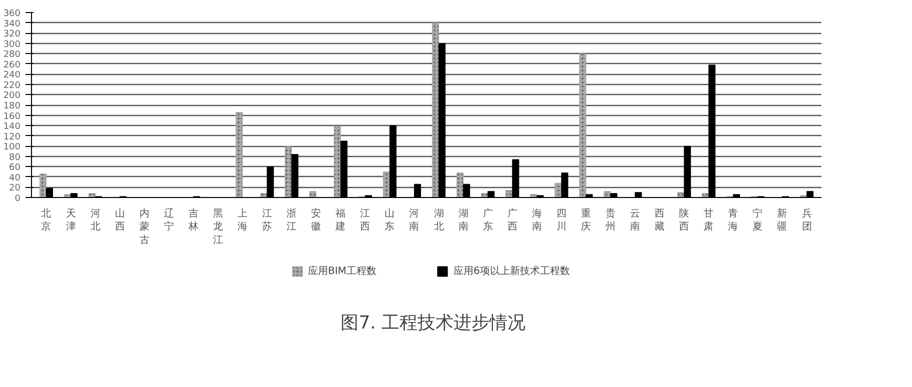  I want to click on text: 图7. 工程技术进步情况, so click(433, 323).